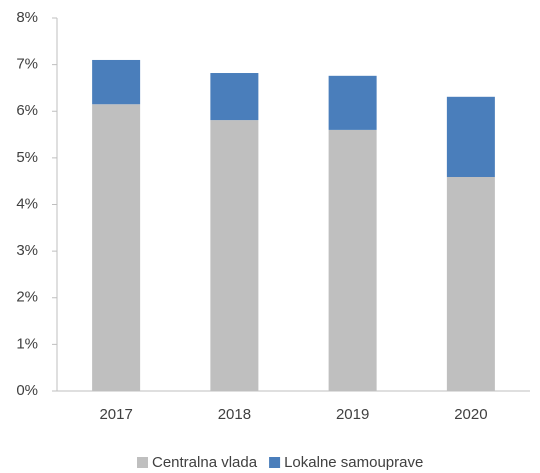  I want to click on y-tick-label: 3%, so click(27, 250).